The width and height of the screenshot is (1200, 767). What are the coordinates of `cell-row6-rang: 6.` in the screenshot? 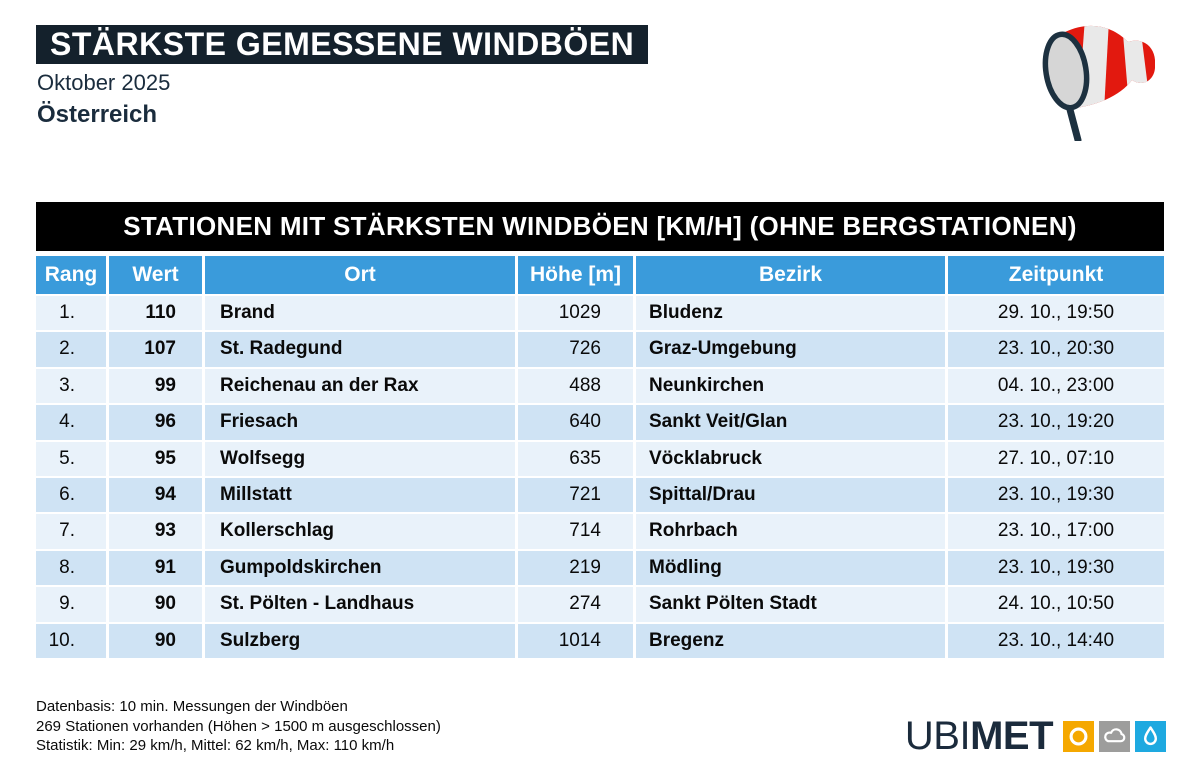 It's located at (71, 495).